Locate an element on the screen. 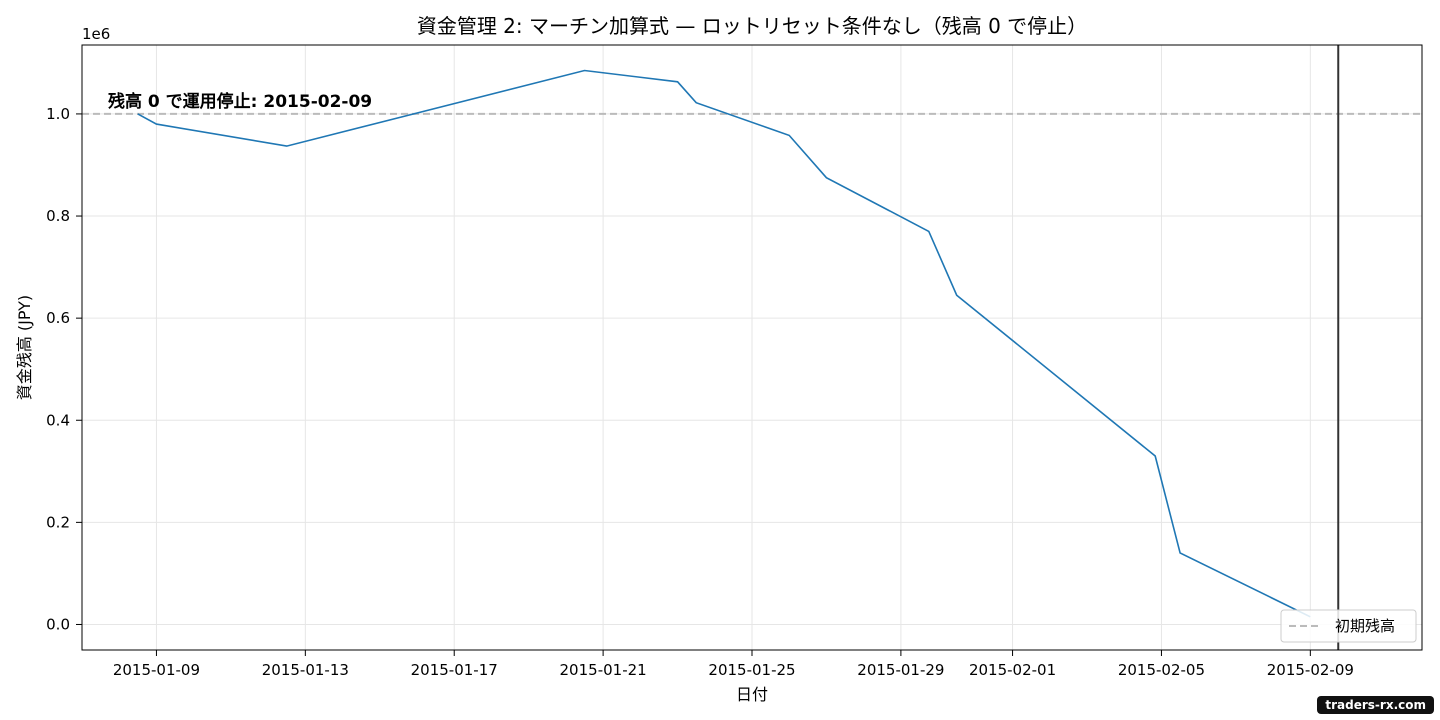 The width and height of the screenshot is (1440, 720). legend-box is located at coordinates (1348, 626).